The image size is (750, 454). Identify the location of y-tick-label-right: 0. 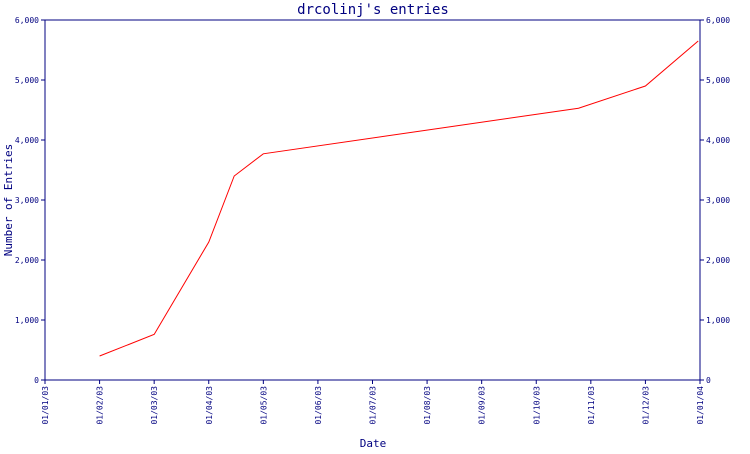
(708, 380).